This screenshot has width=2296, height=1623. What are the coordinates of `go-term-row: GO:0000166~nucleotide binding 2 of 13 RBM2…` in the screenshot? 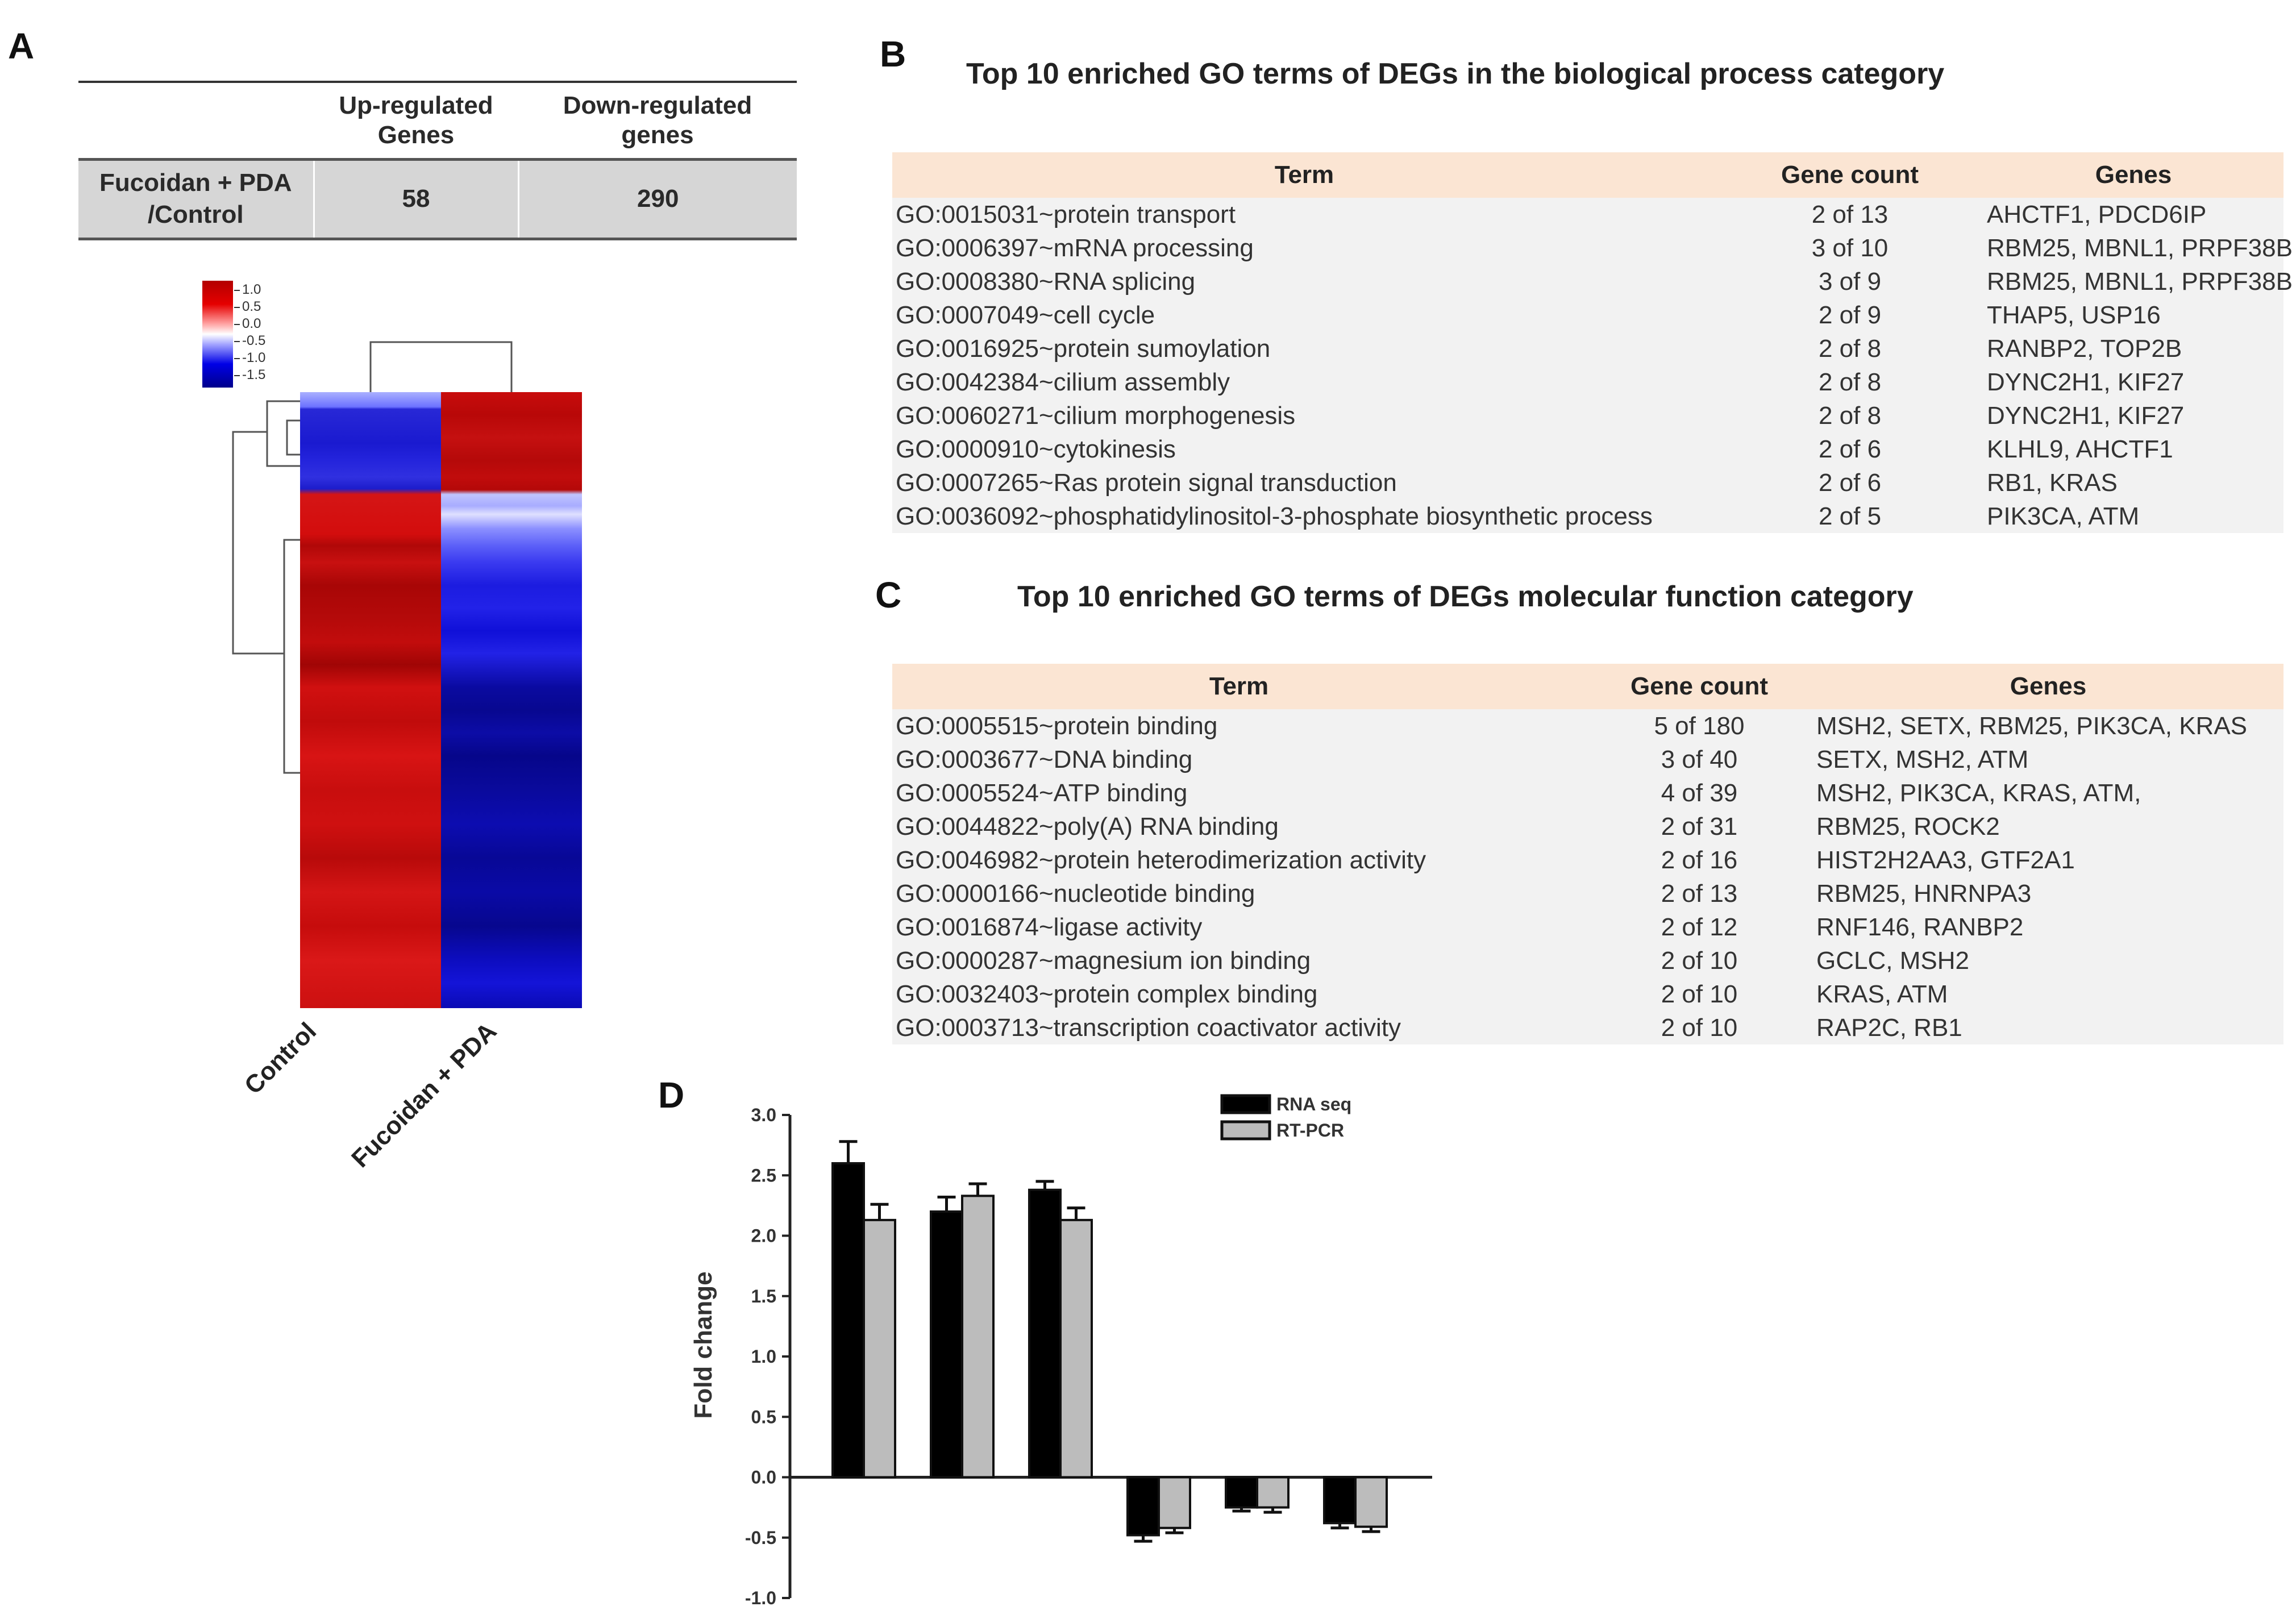 It's located at (1587, 893).